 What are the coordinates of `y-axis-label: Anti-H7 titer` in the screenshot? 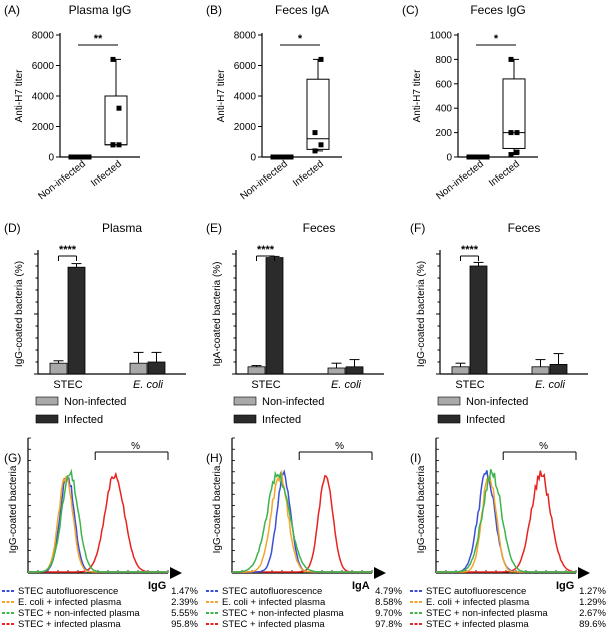 It's located at (417, 95).